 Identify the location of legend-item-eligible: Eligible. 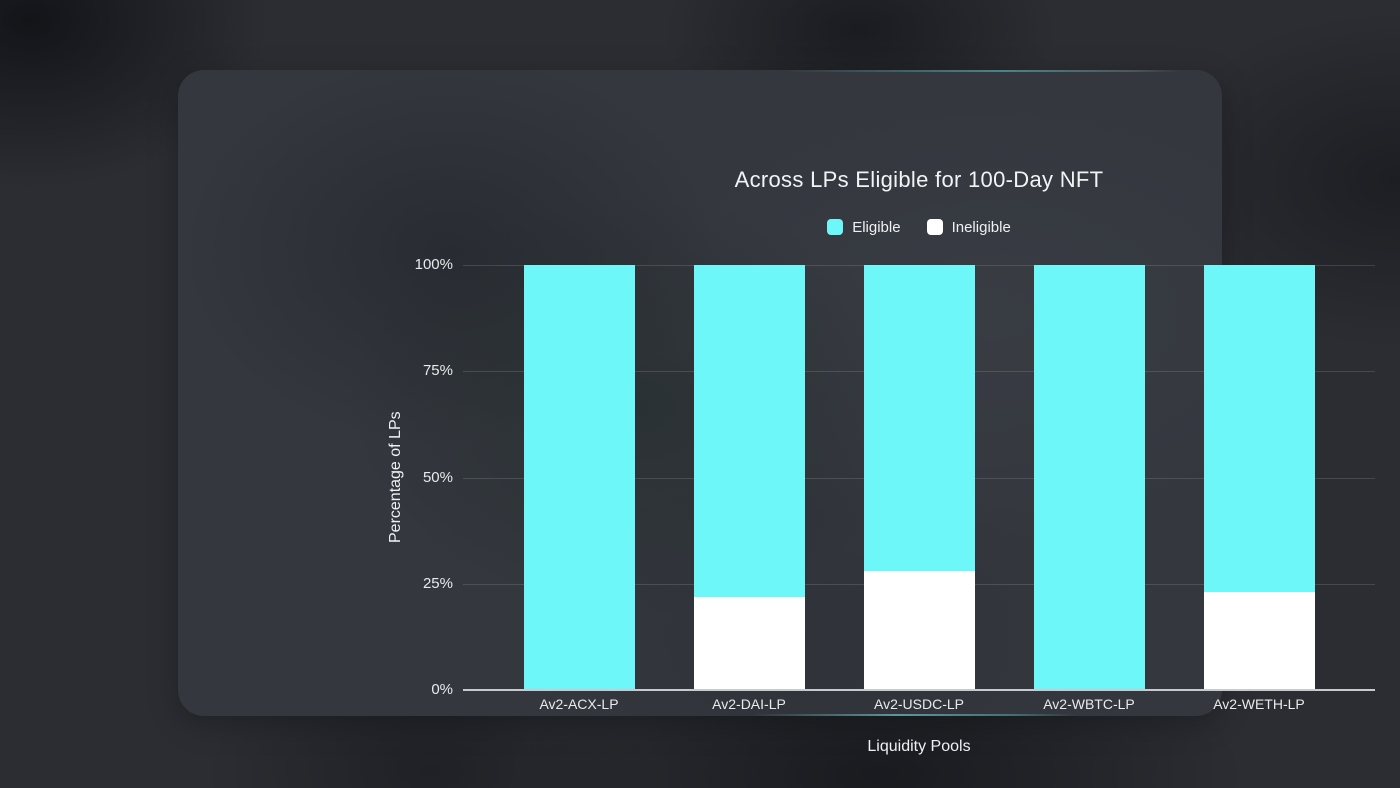
(864, 227).